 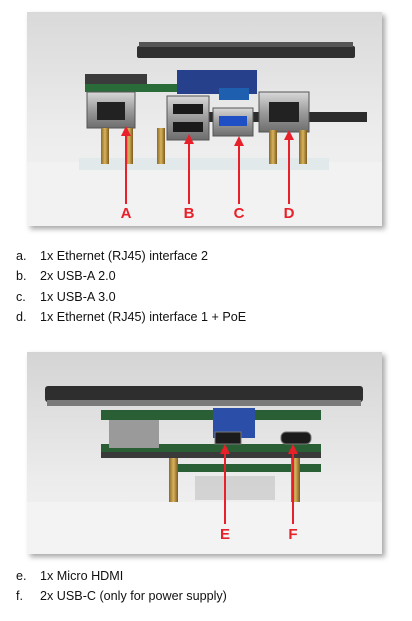 I want to click on list-marker: e., so click(x=21, y=576).